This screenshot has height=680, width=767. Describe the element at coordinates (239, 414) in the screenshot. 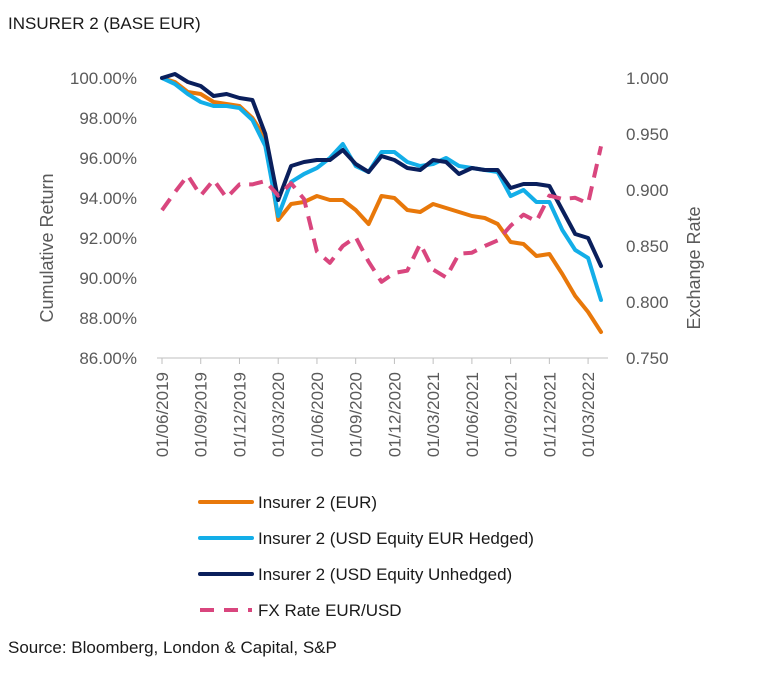

I see `x-tick-label: 01/12/2019` at that location.